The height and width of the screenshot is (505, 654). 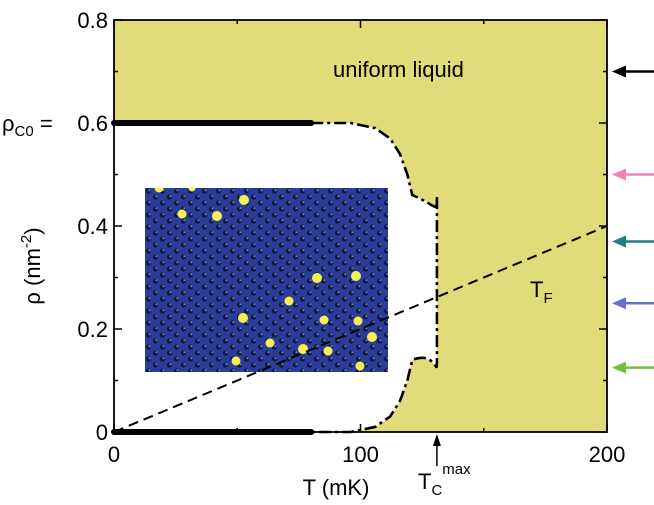 What do you see at coordinates (92, 20) in the screenshot?
I see `y-tick-label: 0.8` at bounding box center [92, 20].